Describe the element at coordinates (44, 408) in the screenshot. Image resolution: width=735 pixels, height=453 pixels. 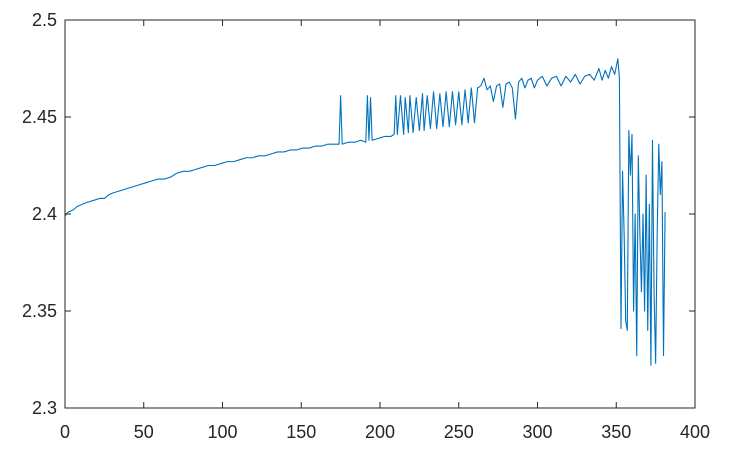
I see `y-tick-label: 2.3` at that location.